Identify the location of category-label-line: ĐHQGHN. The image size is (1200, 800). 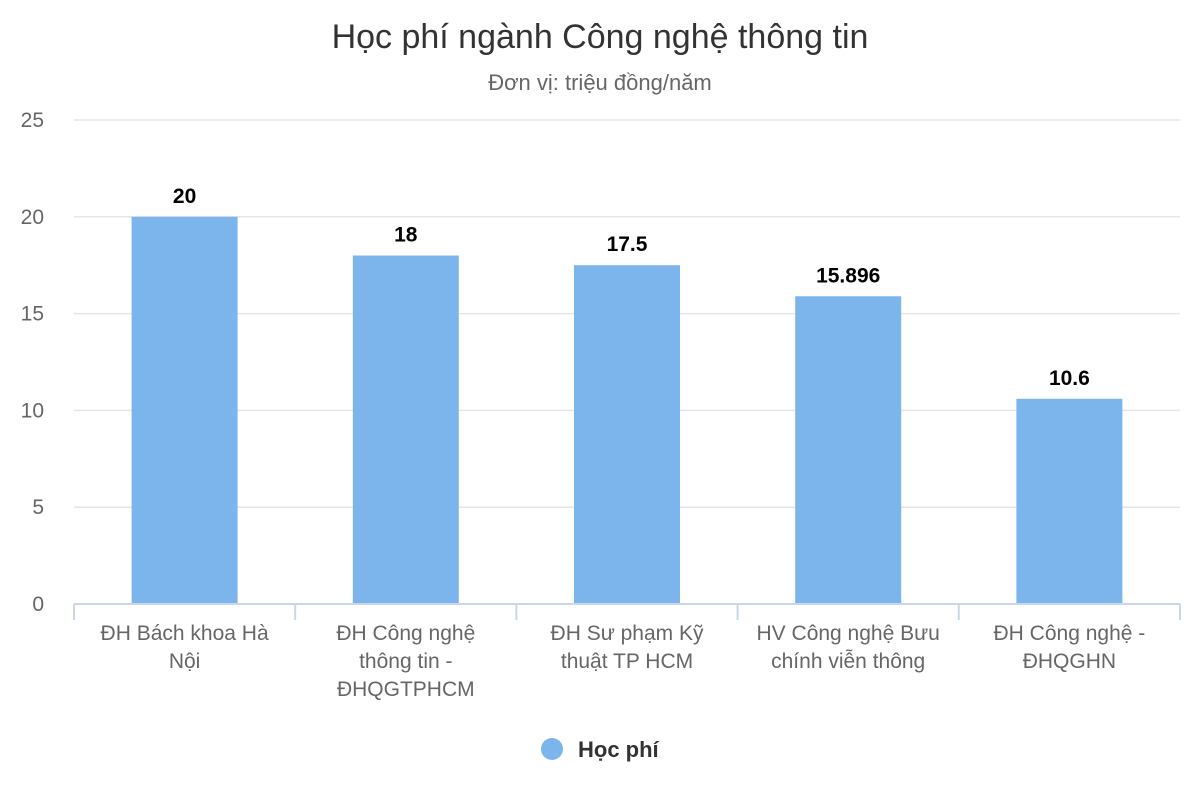
(1069, 661).